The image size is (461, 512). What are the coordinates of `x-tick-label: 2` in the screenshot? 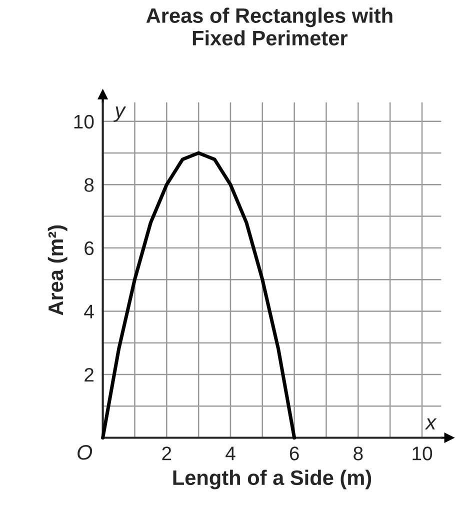 It's located at (167, 453).